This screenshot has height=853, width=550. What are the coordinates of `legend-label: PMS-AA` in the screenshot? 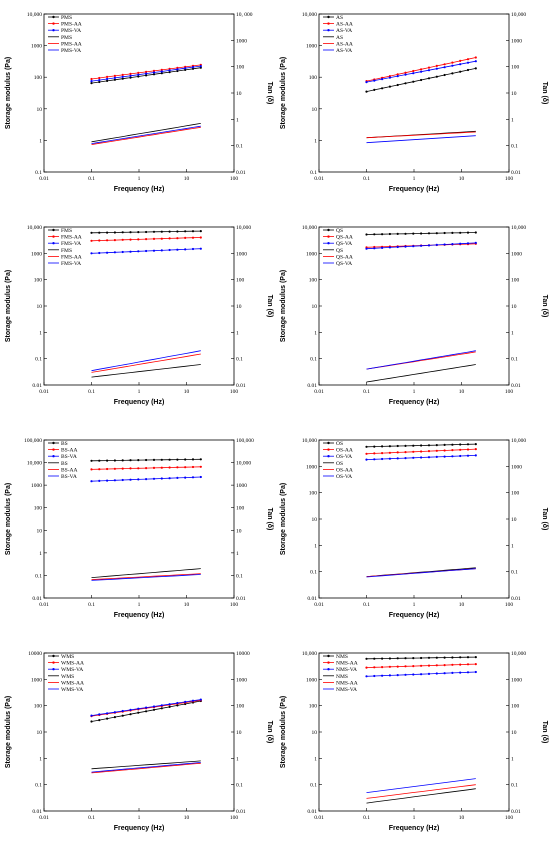 It's located at (71, 44).